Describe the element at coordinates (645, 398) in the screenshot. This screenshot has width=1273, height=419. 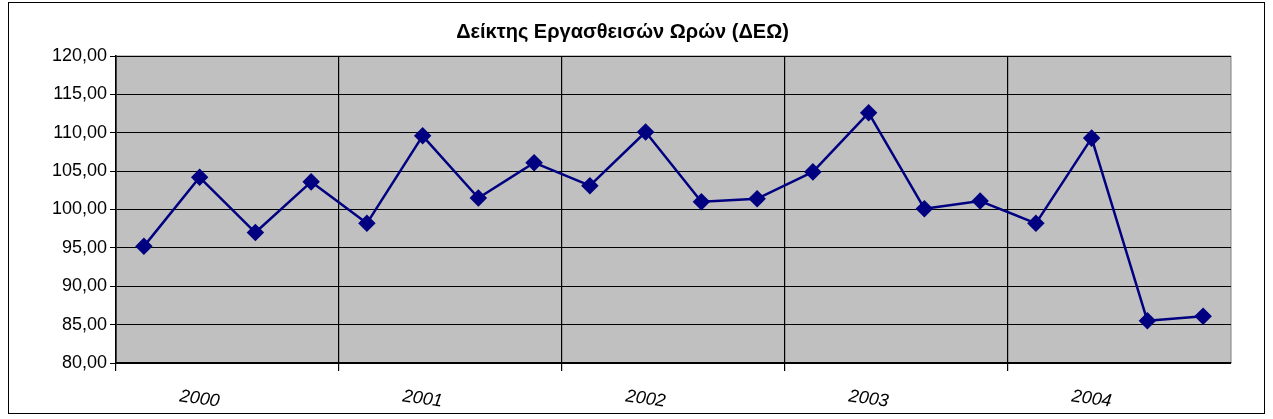
I see `x-tick-label: 2002` at that location.